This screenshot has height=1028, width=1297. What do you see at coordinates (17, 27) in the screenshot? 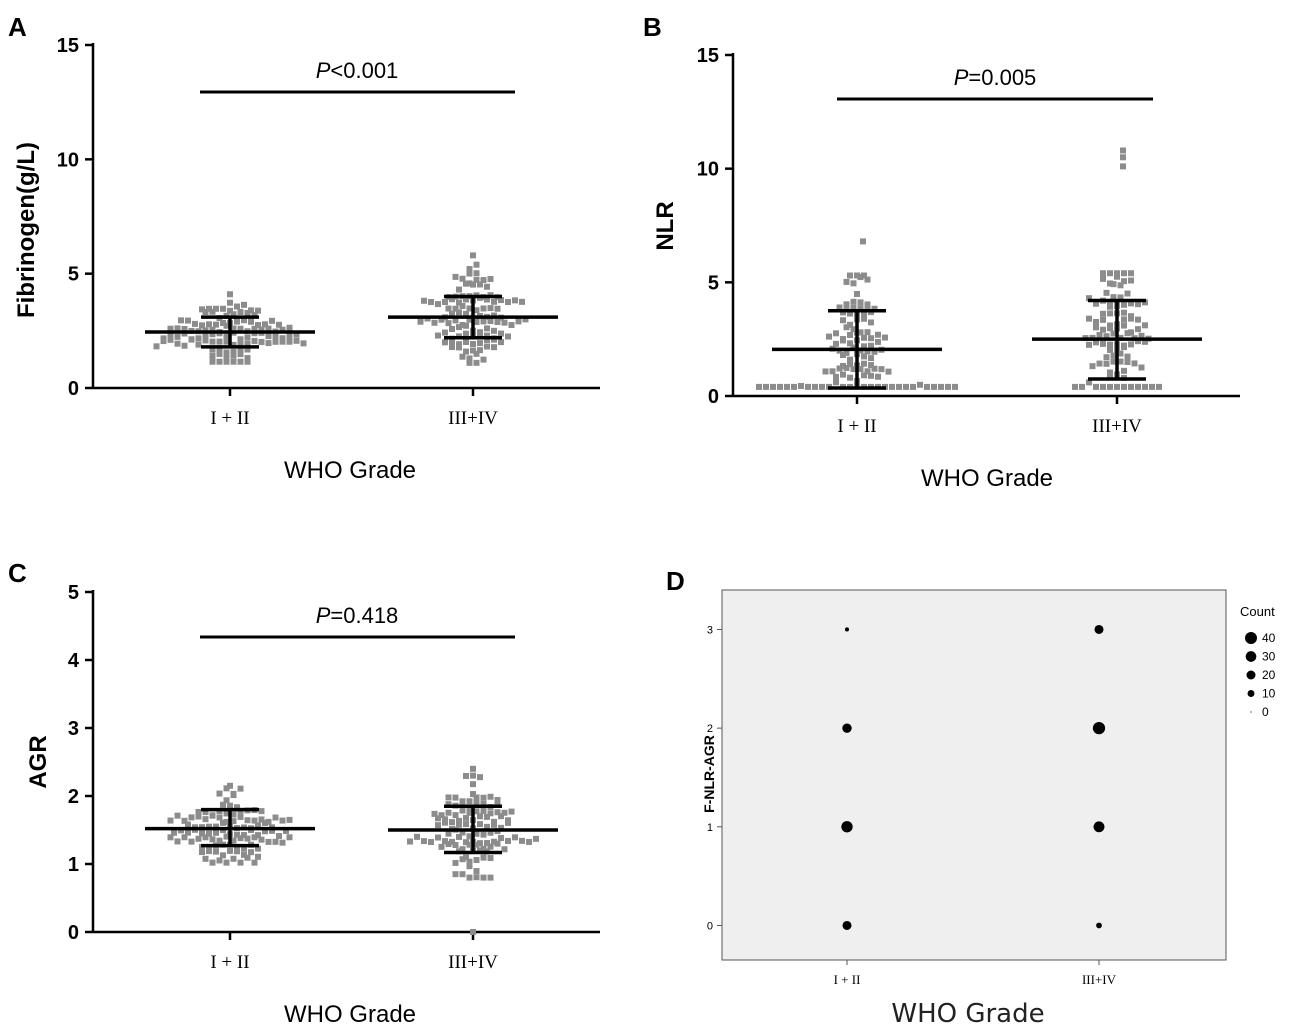
I see `panel-a-letter: A` at bounding box center [17, 27].